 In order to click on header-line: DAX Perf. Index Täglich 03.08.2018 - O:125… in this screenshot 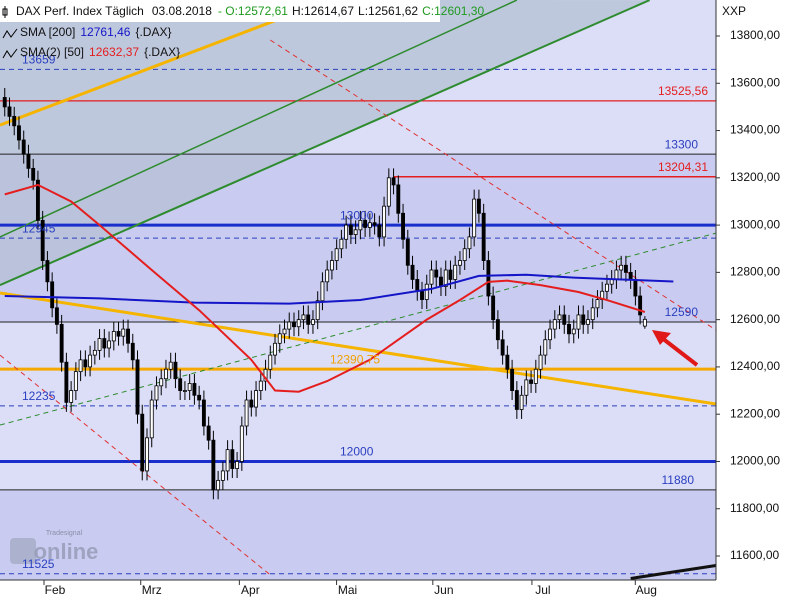, I will do `click(250, 11)`.